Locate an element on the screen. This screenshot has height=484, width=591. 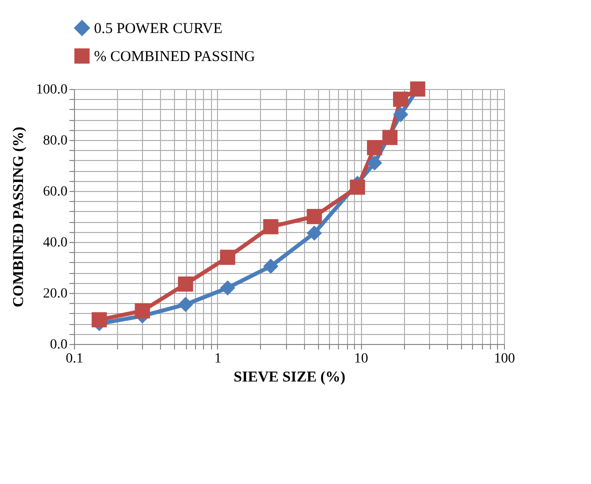
y-tick-label: 40.0 is located at coordinates (55, 243).